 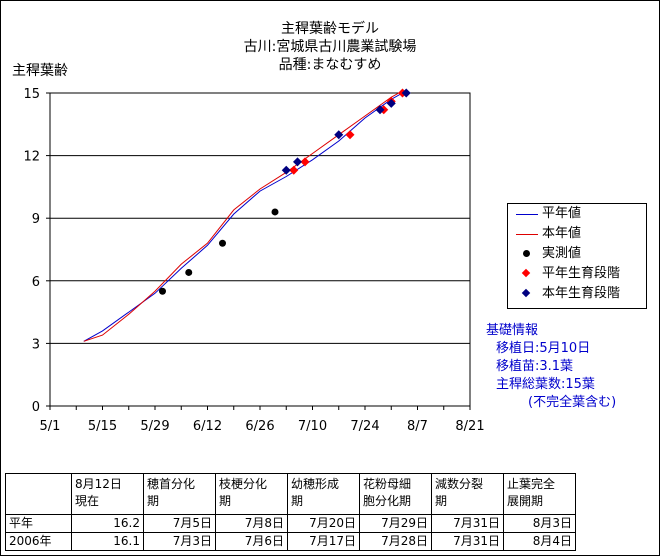 I want to click on x-tick-label: 8/7, so click(x=417, y=426).